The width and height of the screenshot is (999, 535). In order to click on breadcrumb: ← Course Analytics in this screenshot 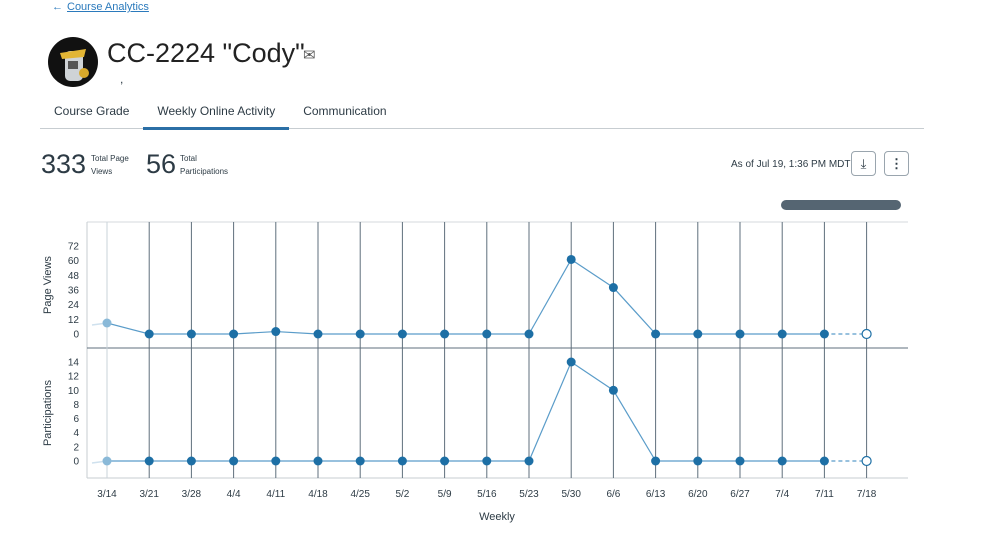, I will do `click(100, 7)`.